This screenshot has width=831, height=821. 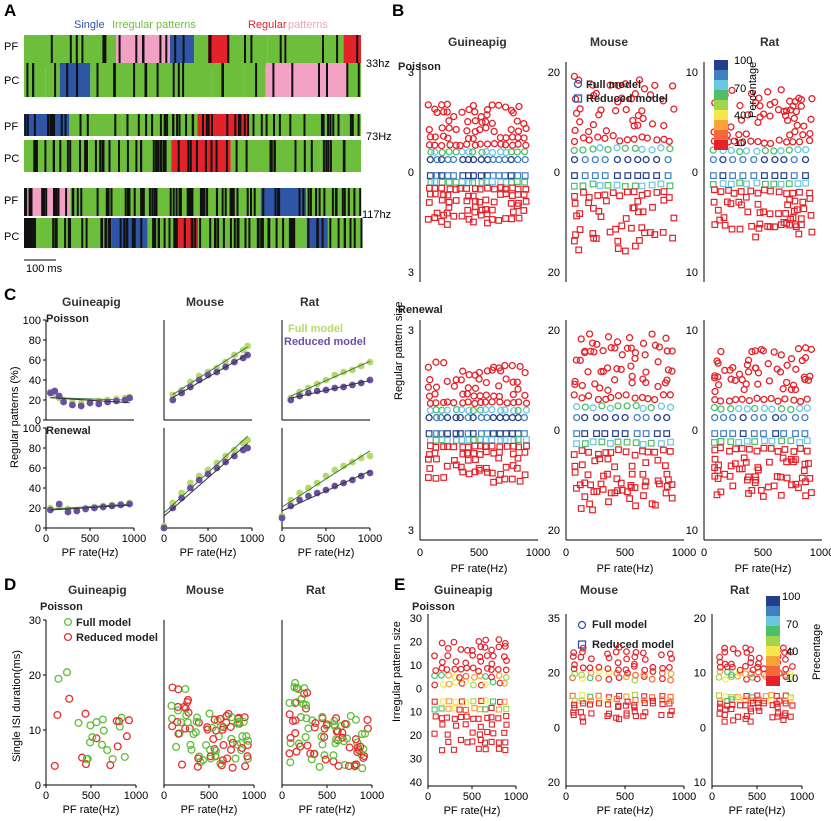 What do you see at coordinates (700, 619) in the screenshot?
I see `y-tick-label: 20` at bounding box center [700, 619].